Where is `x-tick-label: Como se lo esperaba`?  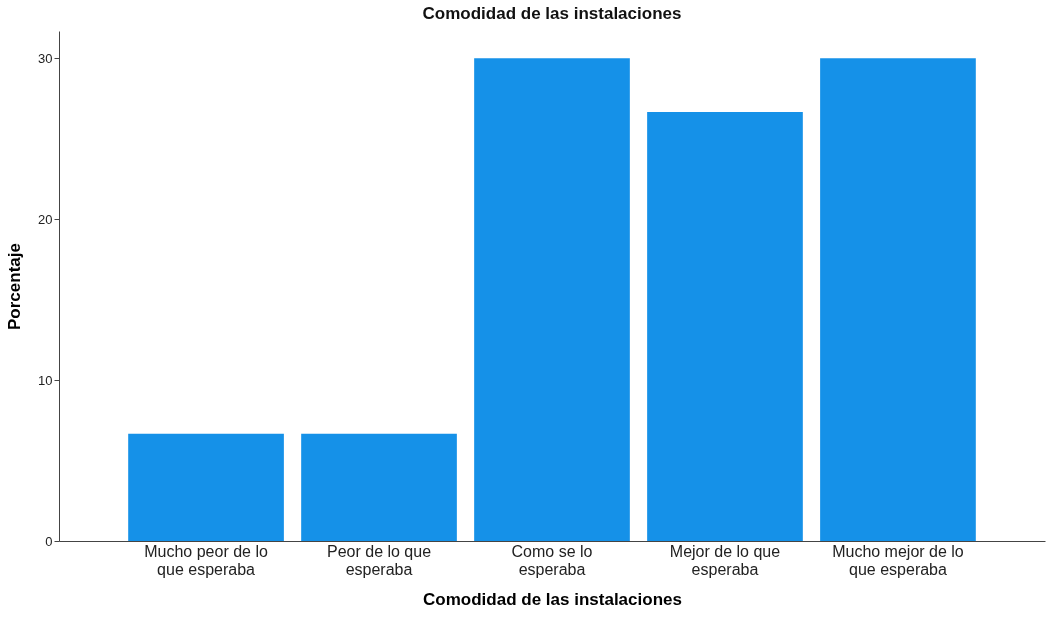 x-tick-label: Como se lo esperaba is located at coordinates (552, 560).